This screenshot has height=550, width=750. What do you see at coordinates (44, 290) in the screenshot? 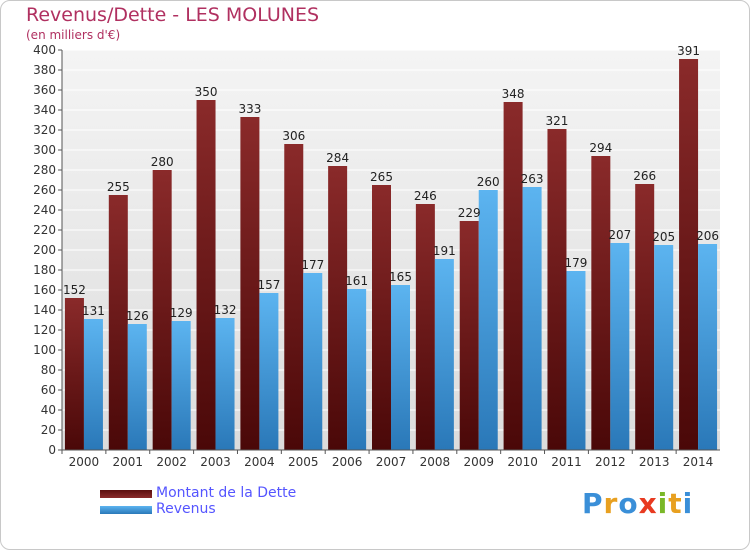
I see `y-tick-label: 160` at bounding box center [44, 290].